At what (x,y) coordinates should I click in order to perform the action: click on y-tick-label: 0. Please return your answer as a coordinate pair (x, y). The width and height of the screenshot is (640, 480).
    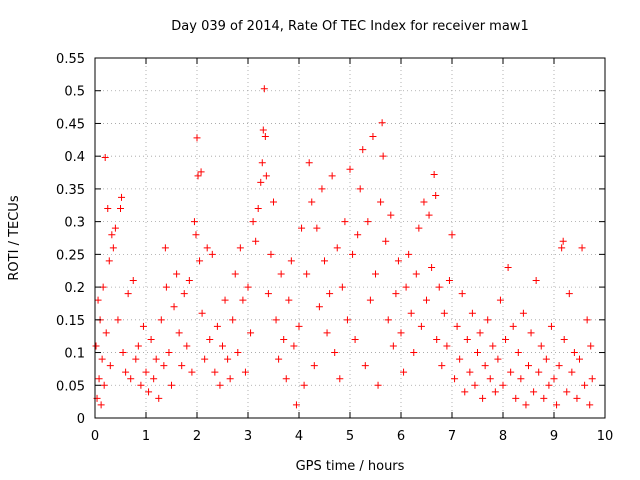
    Looking at the image, I should click on (81, 419).